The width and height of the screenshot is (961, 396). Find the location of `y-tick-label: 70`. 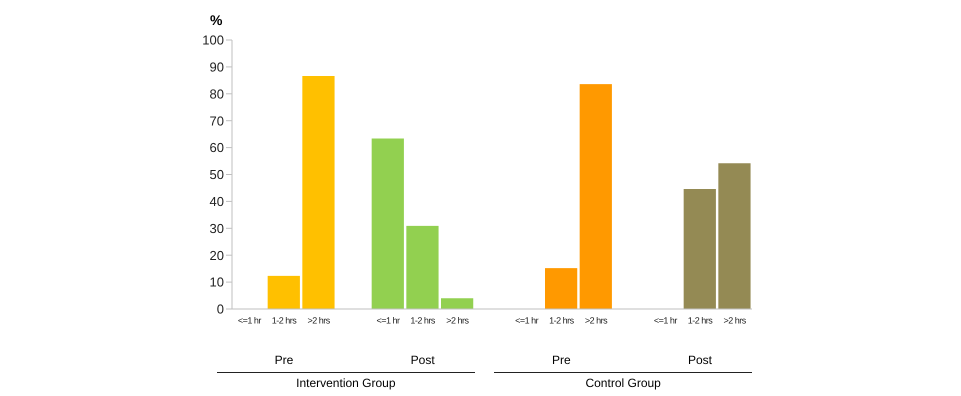

y-tick-label: 70 is located at coordinates (217, 120).